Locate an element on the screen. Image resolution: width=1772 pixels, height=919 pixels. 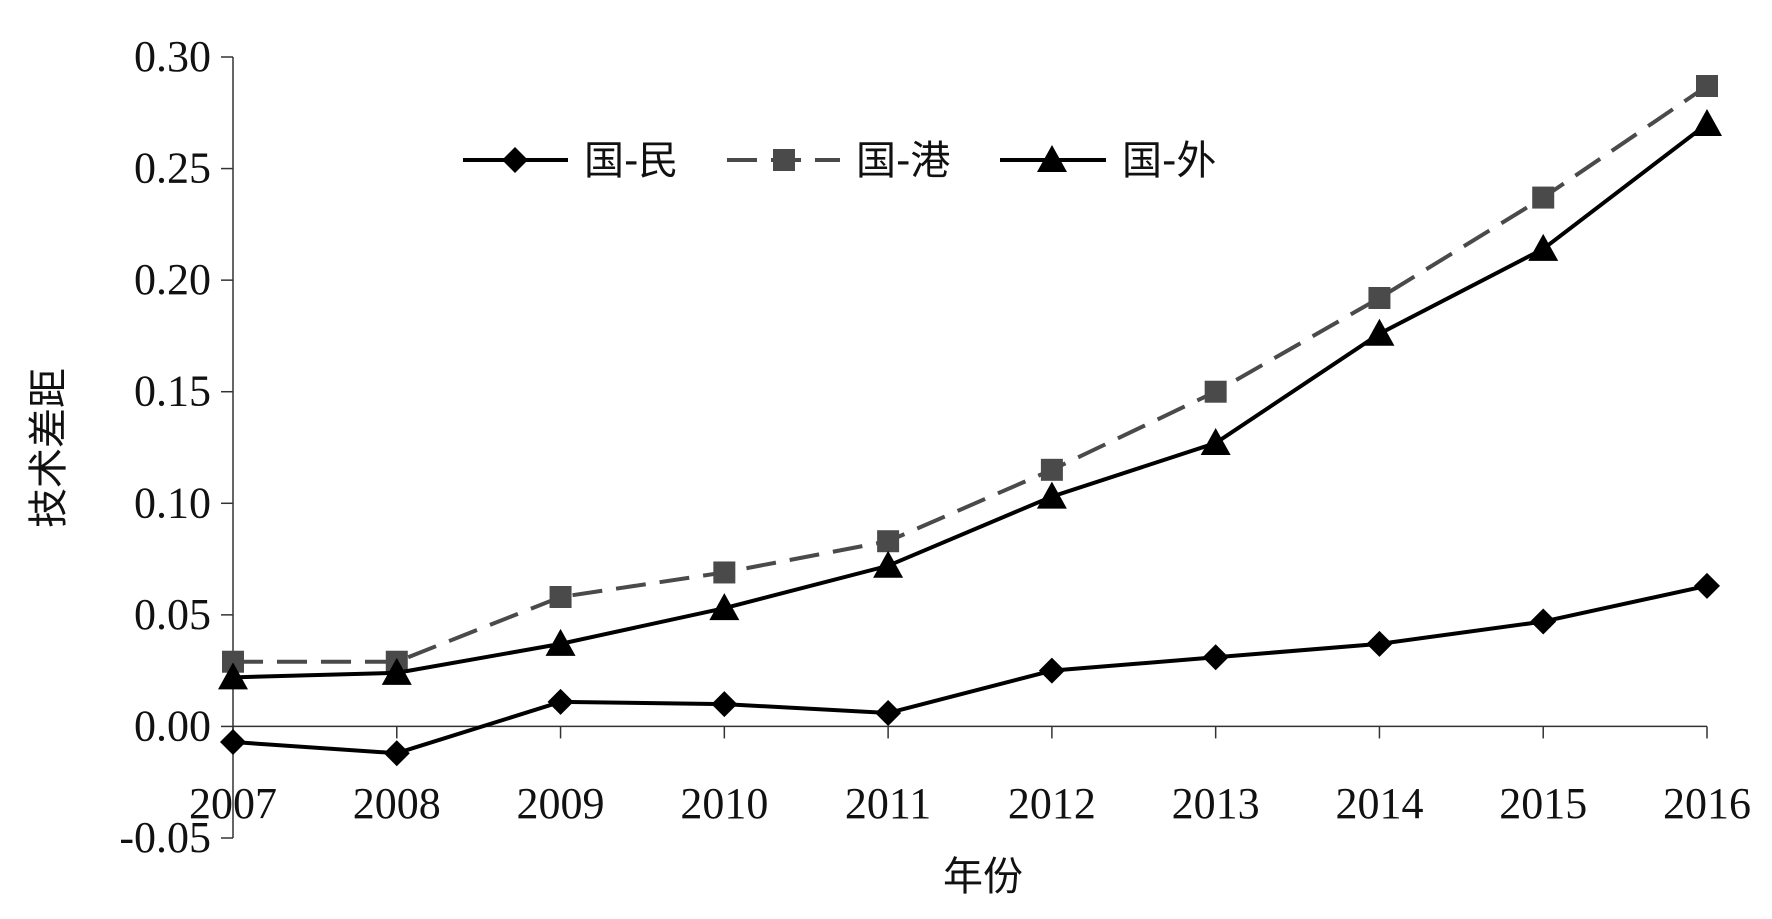
legend-label: 国-民 is located at coordinates (631, 161).